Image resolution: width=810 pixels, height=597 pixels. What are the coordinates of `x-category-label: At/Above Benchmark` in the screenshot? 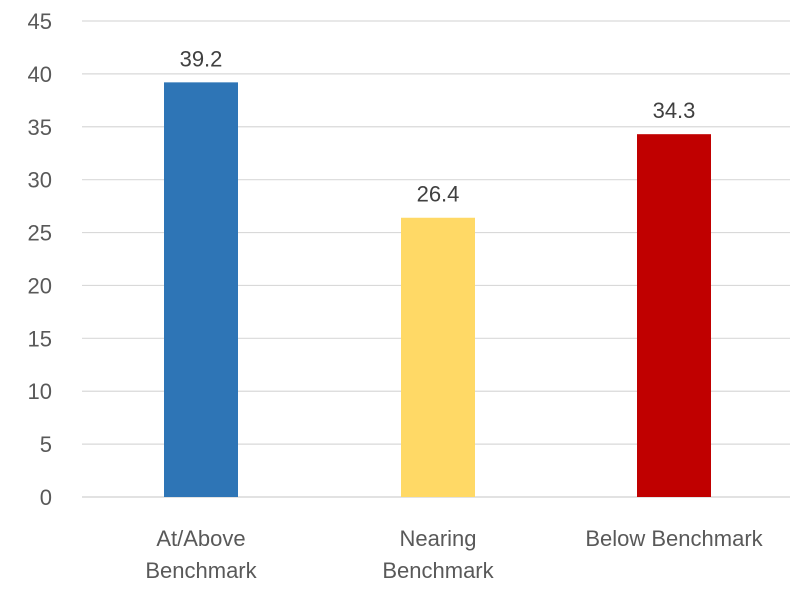 It's located at (201, 554).